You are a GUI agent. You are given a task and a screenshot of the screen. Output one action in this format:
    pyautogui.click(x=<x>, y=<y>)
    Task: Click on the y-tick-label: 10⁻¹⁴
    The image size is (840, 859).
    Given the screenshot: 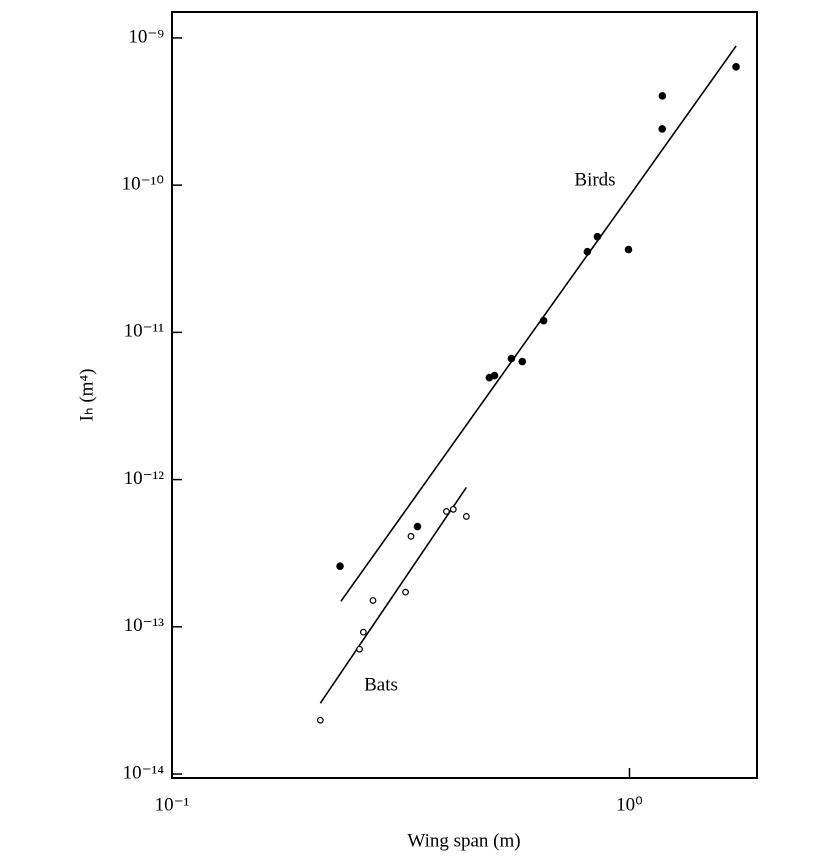 What is the action you would take?
    pyautogui.click(x=144, y=772)
    